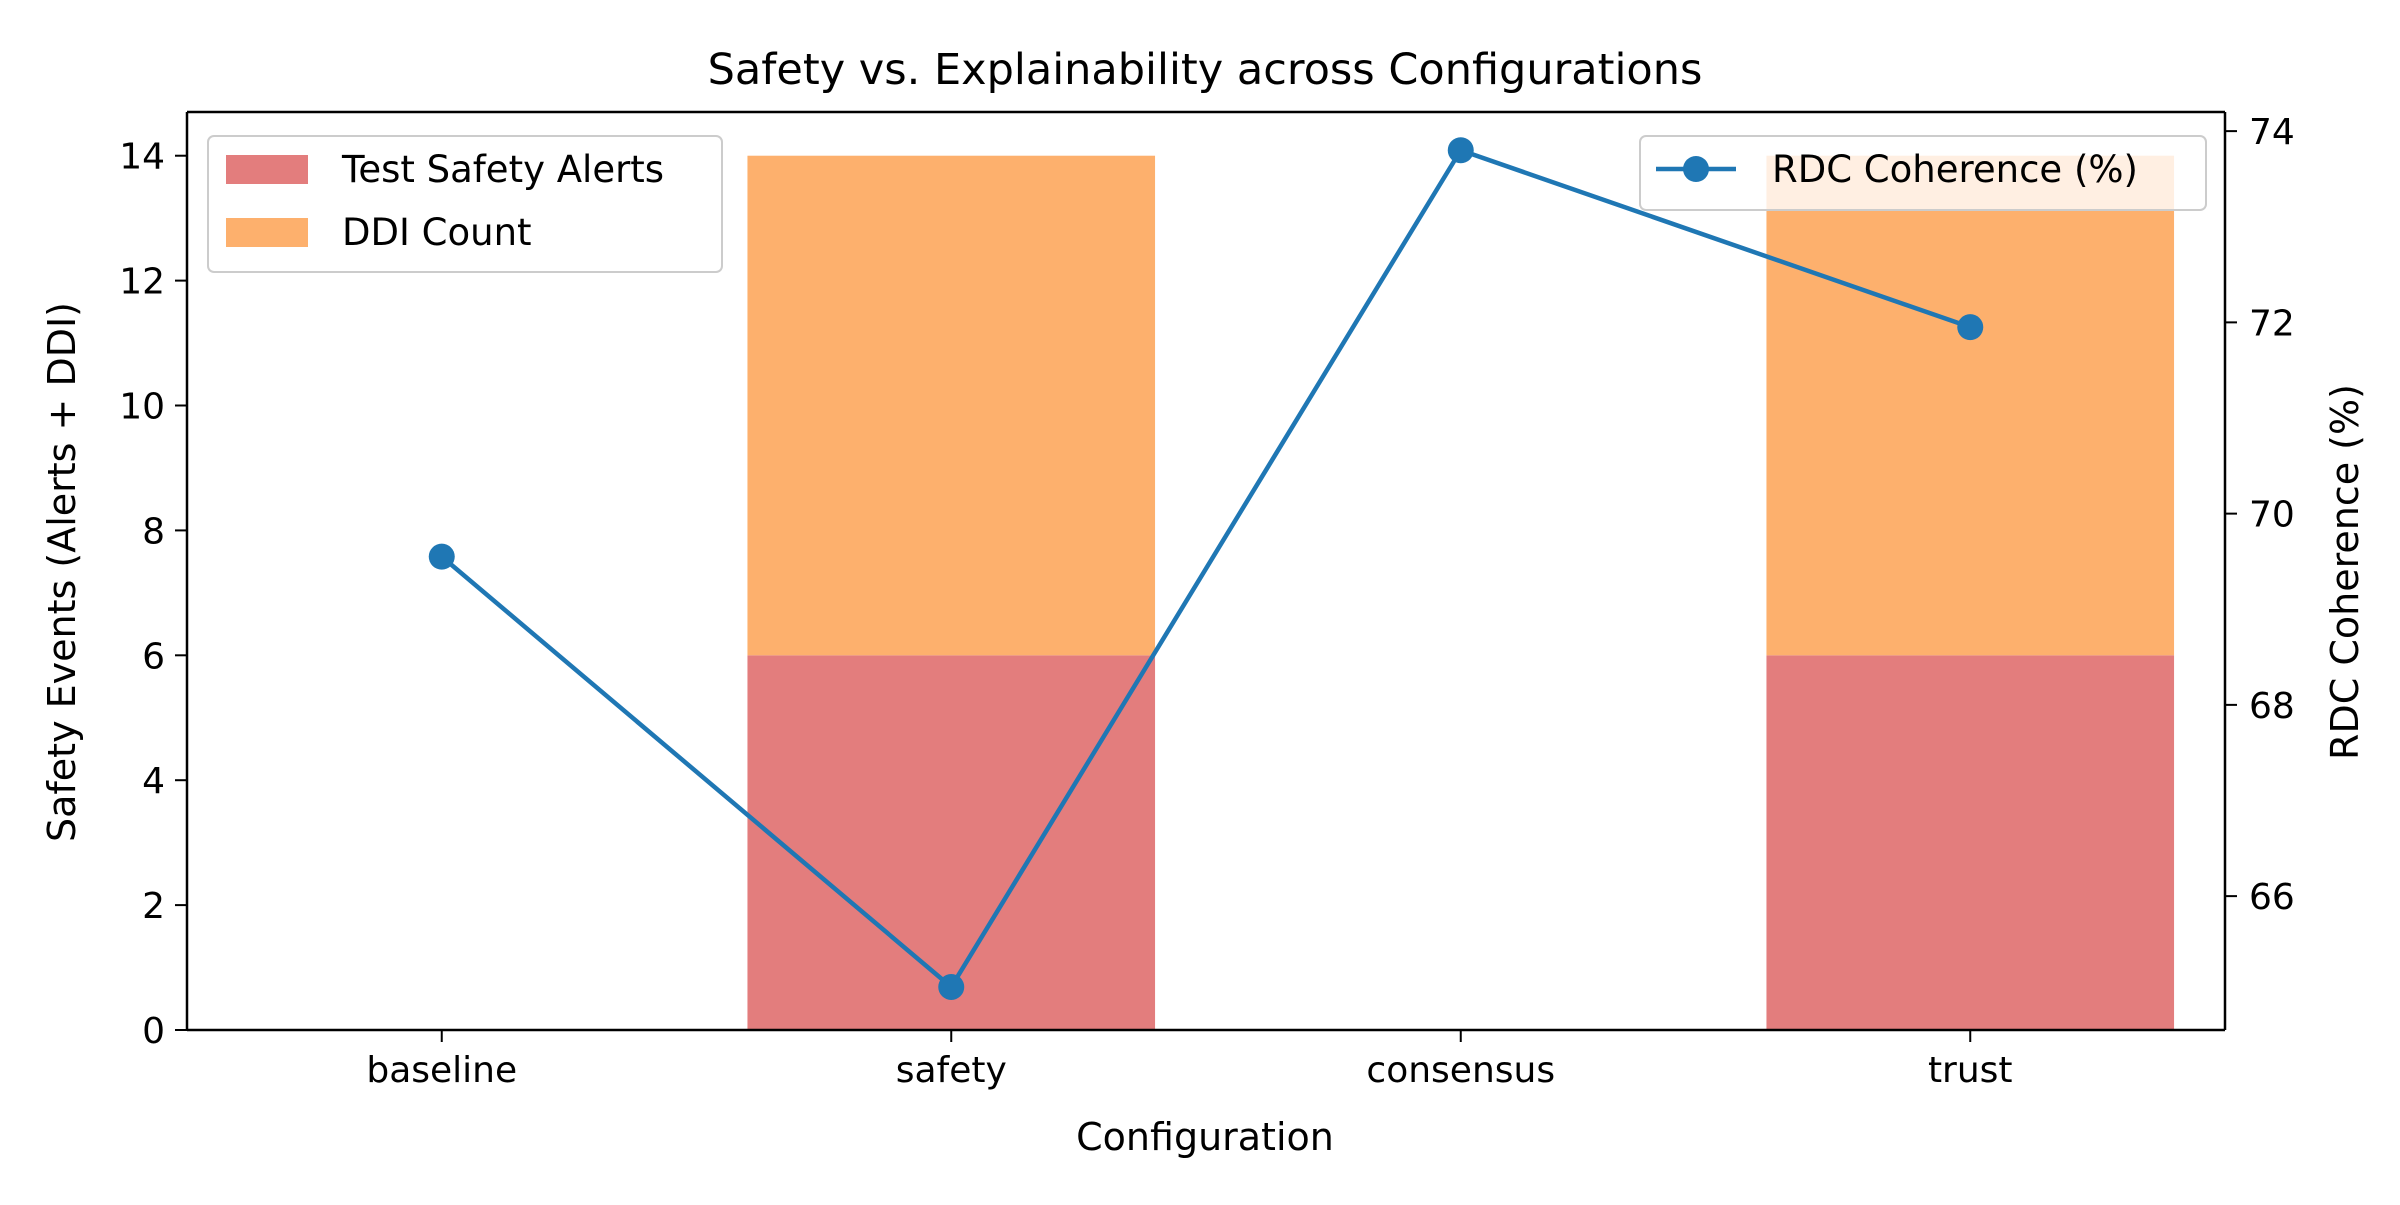  I want to click on y2-tick-label: 66, so click(2272, 897).